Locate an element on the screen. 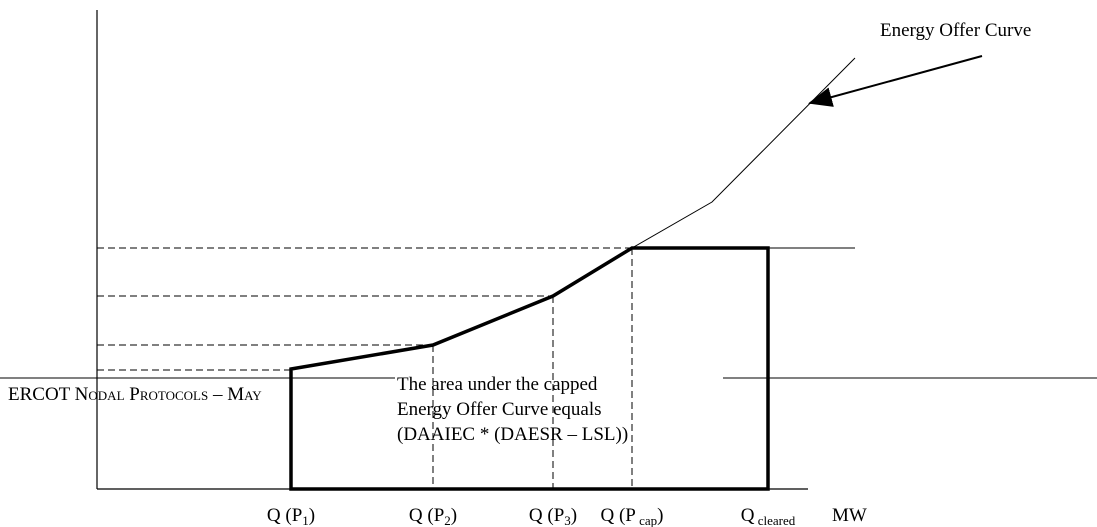 This screenshot has height=527, width=1097. x-label-sub: 2 is located at coordinates (447, 520).